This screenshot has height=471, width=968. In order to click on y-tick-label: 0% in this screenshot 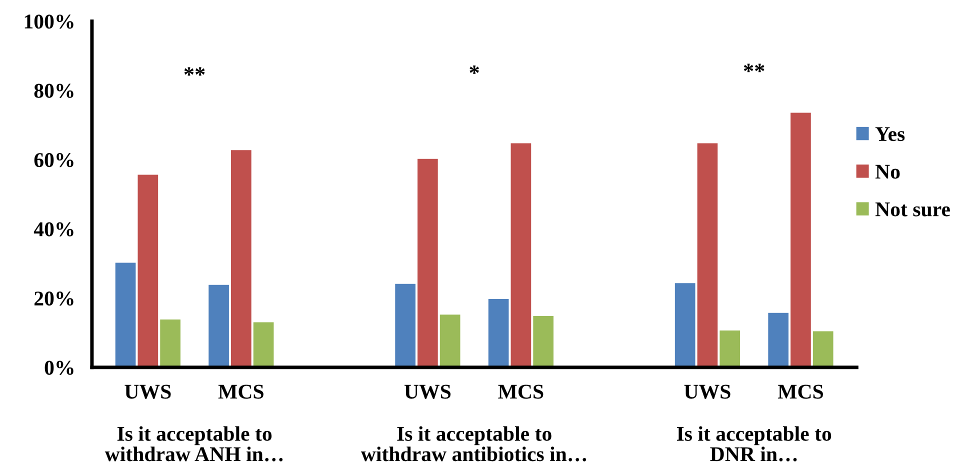, I will do `click(59, 367)`.